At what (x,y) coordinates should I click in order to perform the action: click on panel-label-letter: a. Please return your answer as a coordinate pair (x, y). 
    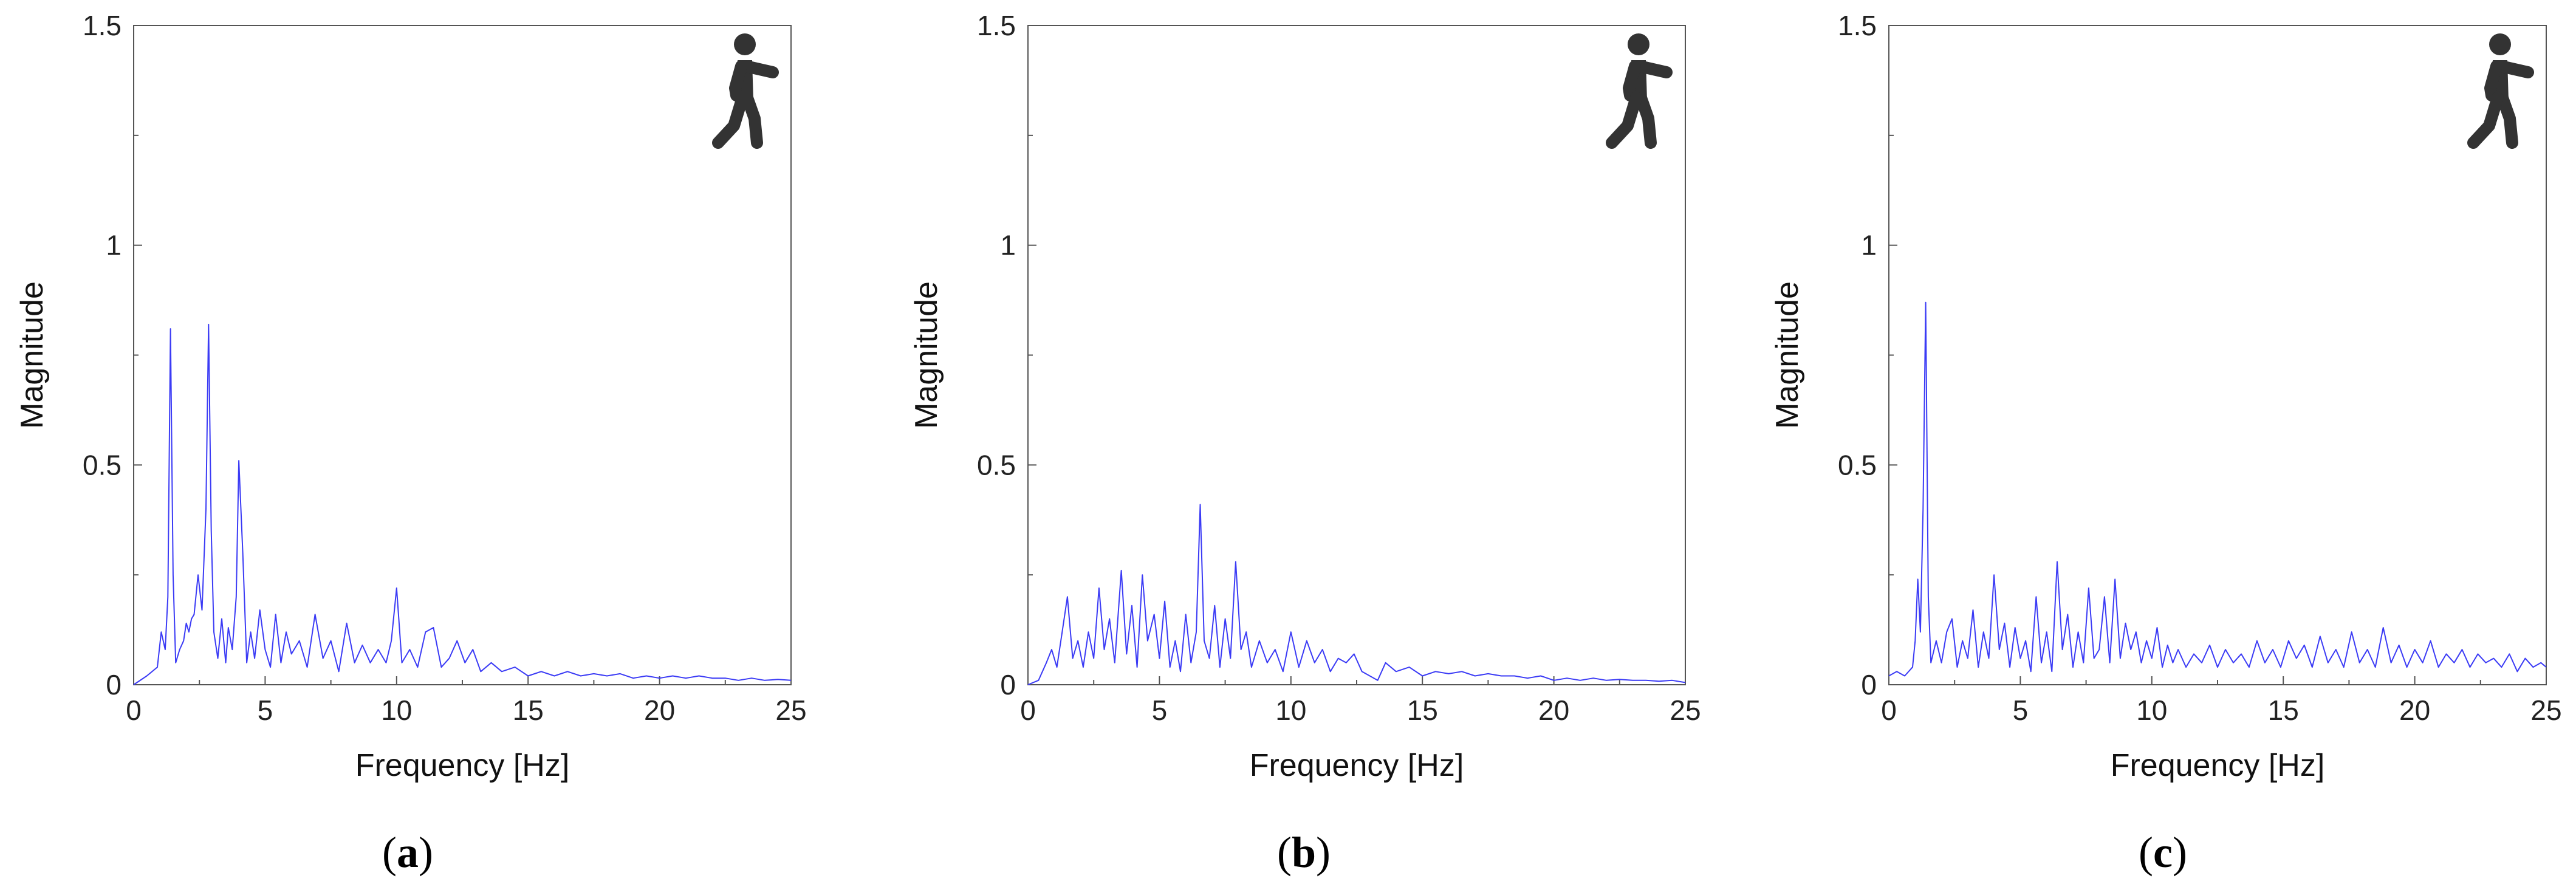
    Looking at the image, I should click on (408, 852).